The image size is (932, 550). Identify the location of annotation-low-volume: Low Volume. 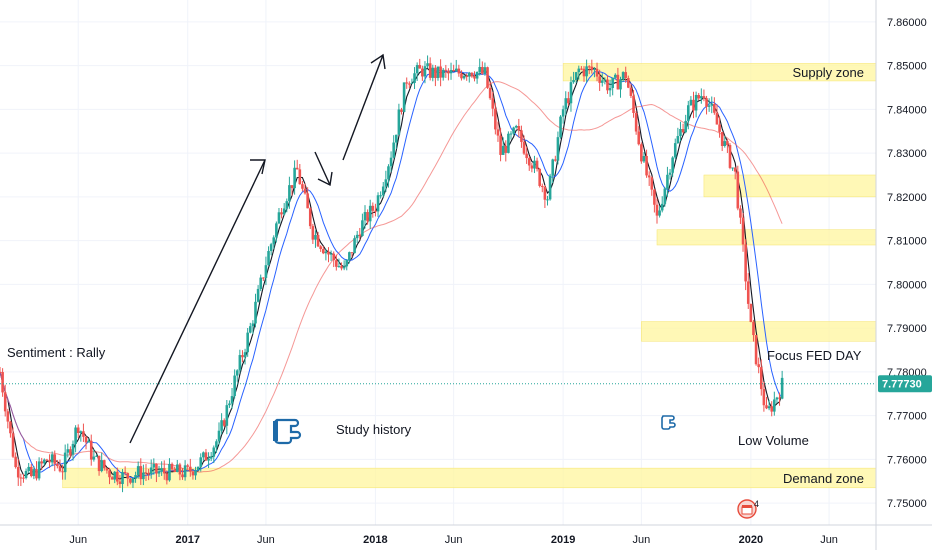
(773, 440).